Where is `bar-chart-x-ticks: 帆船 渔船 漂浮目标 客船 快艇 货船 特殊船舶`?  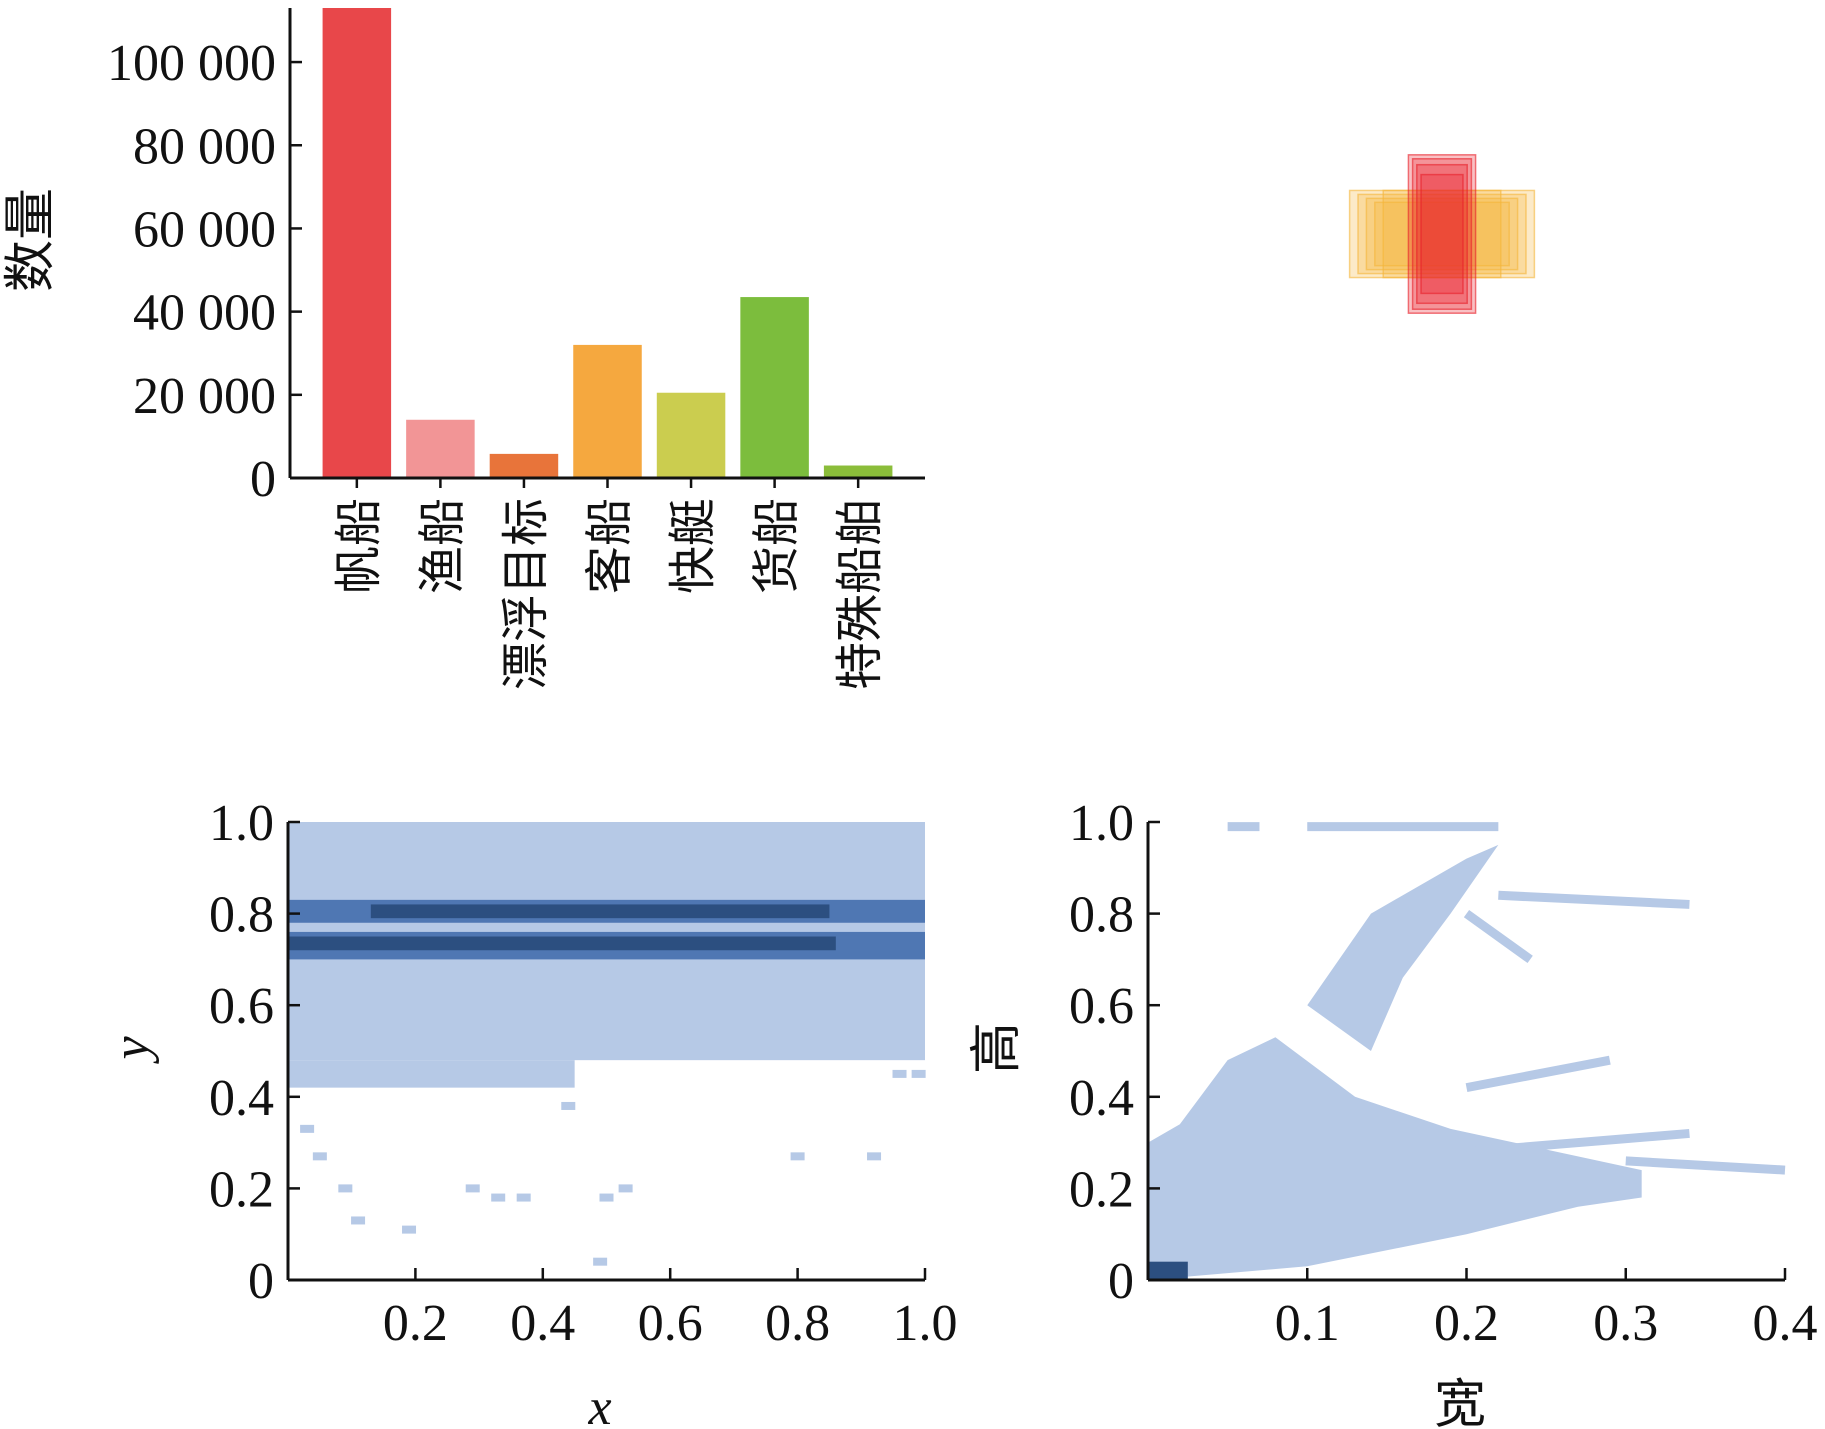 bar-chart-x-ticks: 帆船 渔船 漂浮目标 客船 快艇 货船 特殊船舶 is located at coordinates (610, 584).